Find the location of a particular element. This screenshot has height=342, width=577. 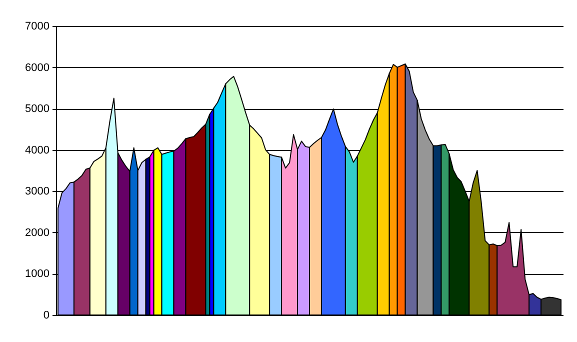

y-tick-label: 0 is located at coordinates (46, 316).